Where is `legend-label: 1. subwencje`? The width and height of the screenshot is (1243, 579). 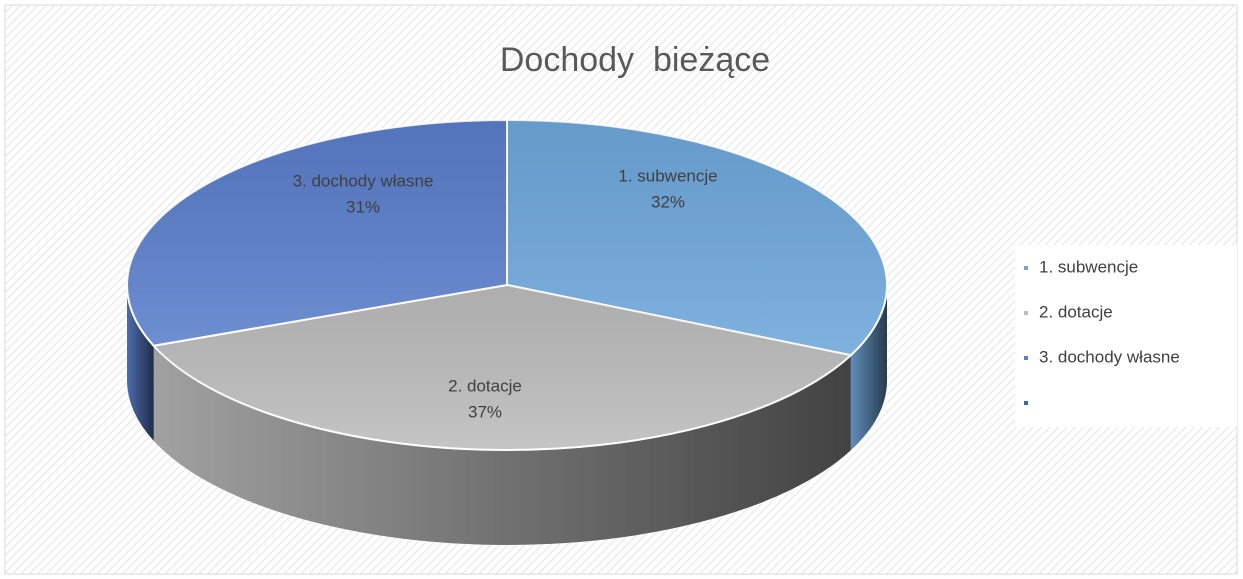 legend-label: 1. subwencje is located at coordinates (1088, 266).